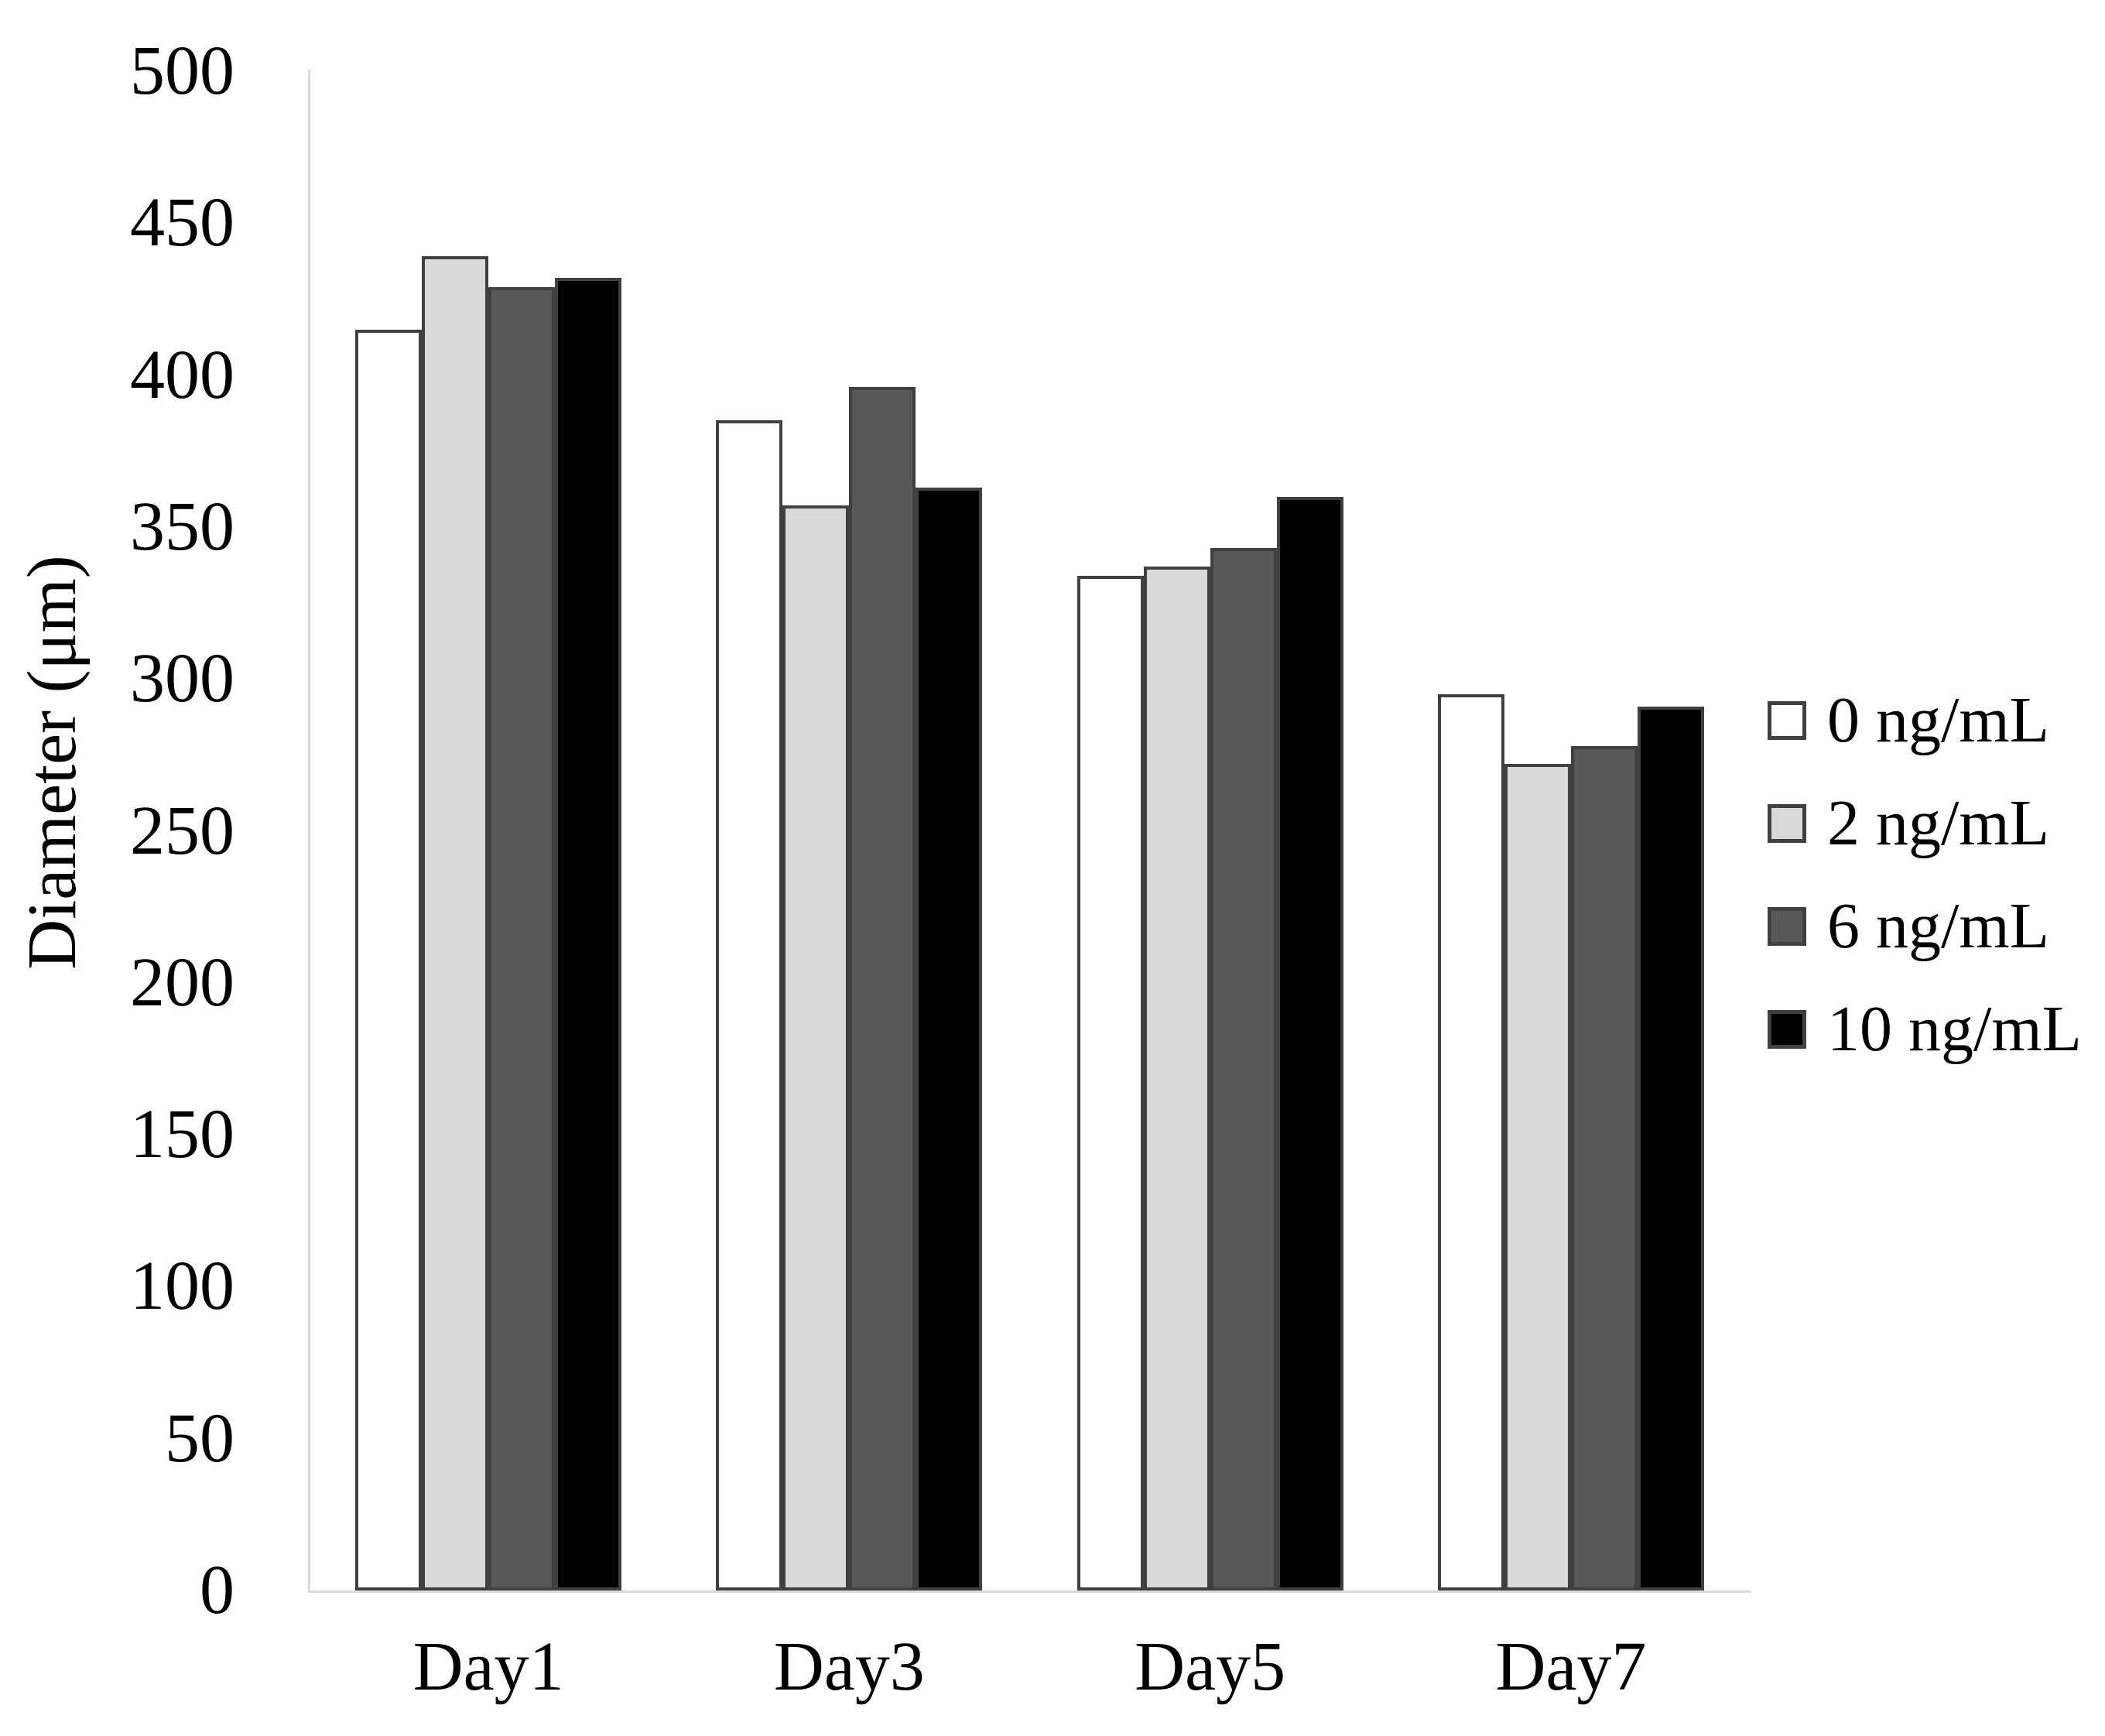 The height and width of the screenshot is (1736, 2105). I want to click on bar-day5-10-ng-ml, so click(1309, 1043).